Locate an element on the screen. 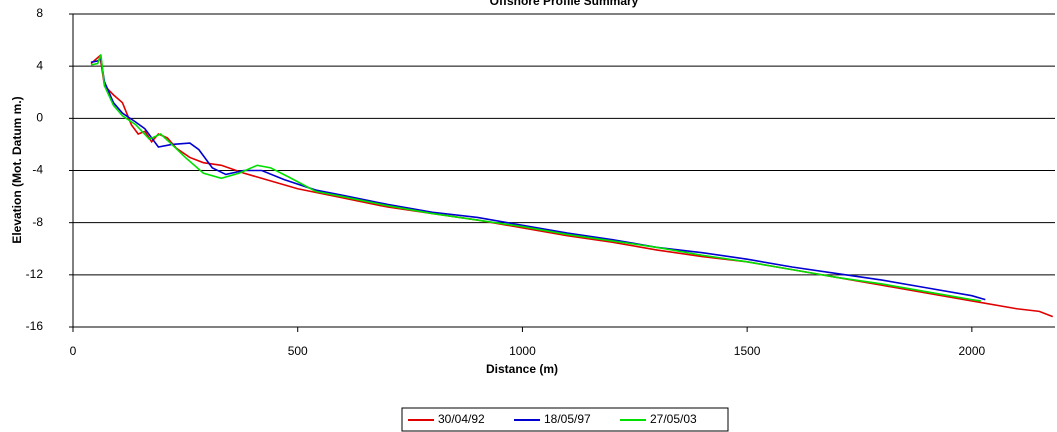  y-tick-label: -4 is located at coordinates (37, 170).